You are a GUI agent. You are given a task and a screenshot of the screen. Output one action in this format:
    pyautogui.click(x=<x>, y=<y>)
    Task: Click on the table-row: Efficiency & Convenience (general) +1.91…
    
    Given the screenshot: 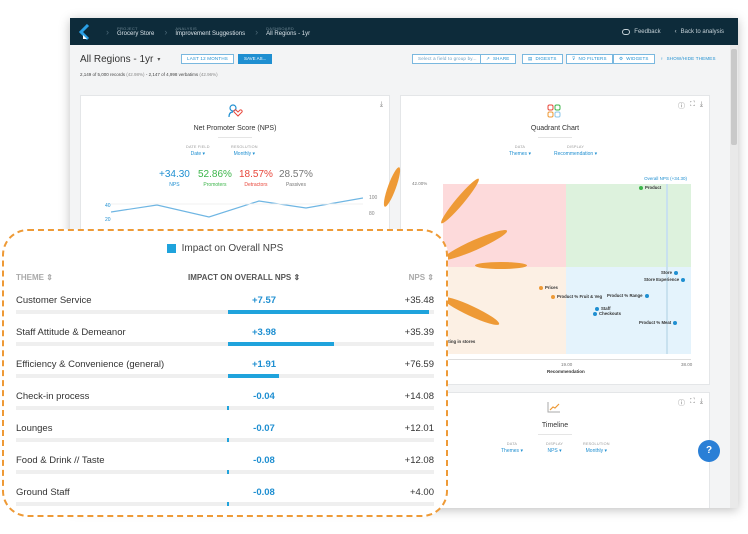 What is the action you would take?
    pyautogui.click(x=225, y=372)
    